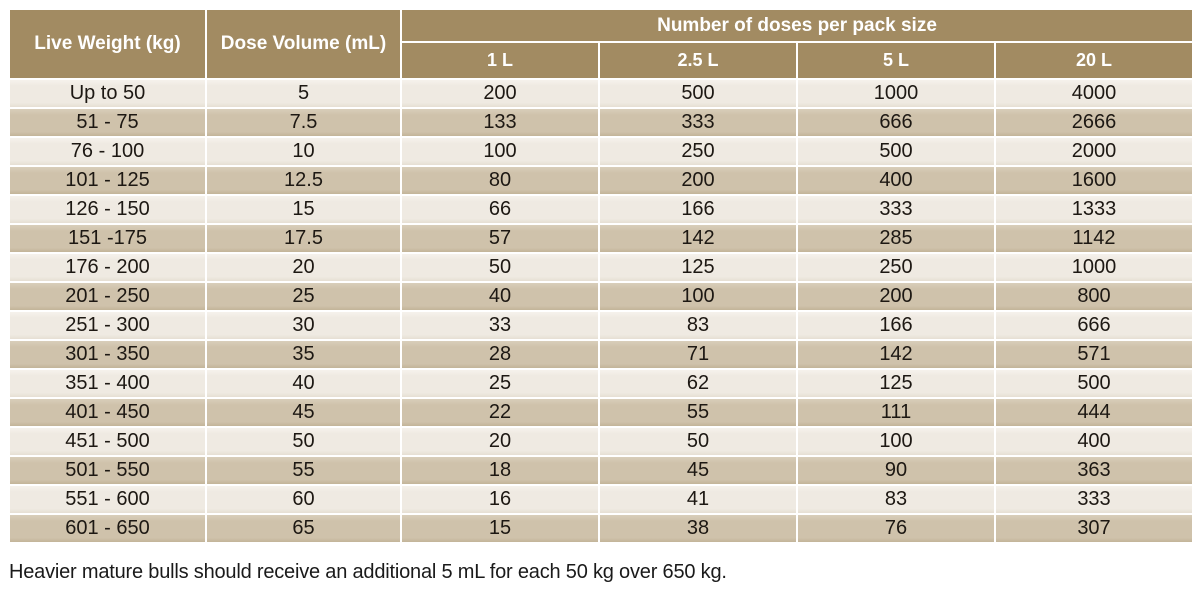  Describe the element at coordinates (1094, 122) in the screenshot. I see `cell-doses-20l: 2666` at that location.